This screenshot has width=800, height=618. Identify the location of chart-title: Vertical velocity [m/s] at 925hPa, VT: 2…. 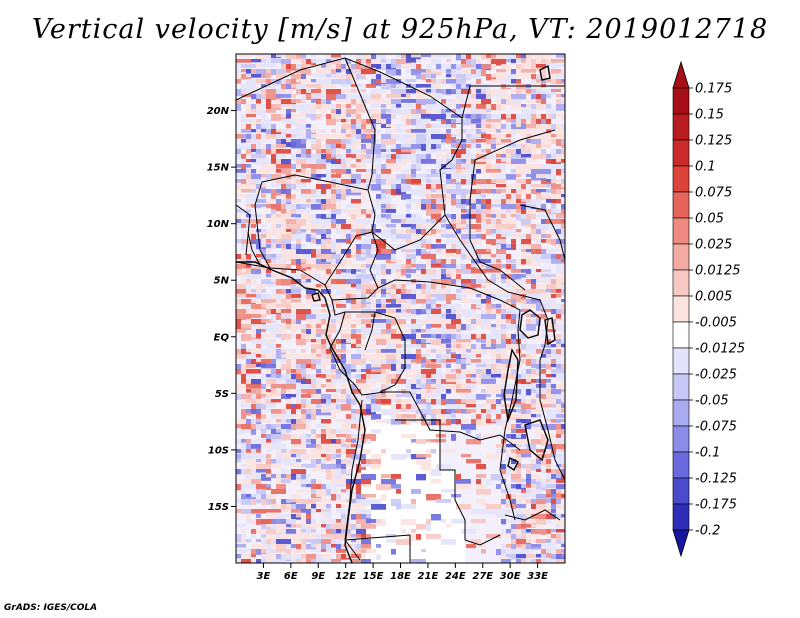
(400, 29).